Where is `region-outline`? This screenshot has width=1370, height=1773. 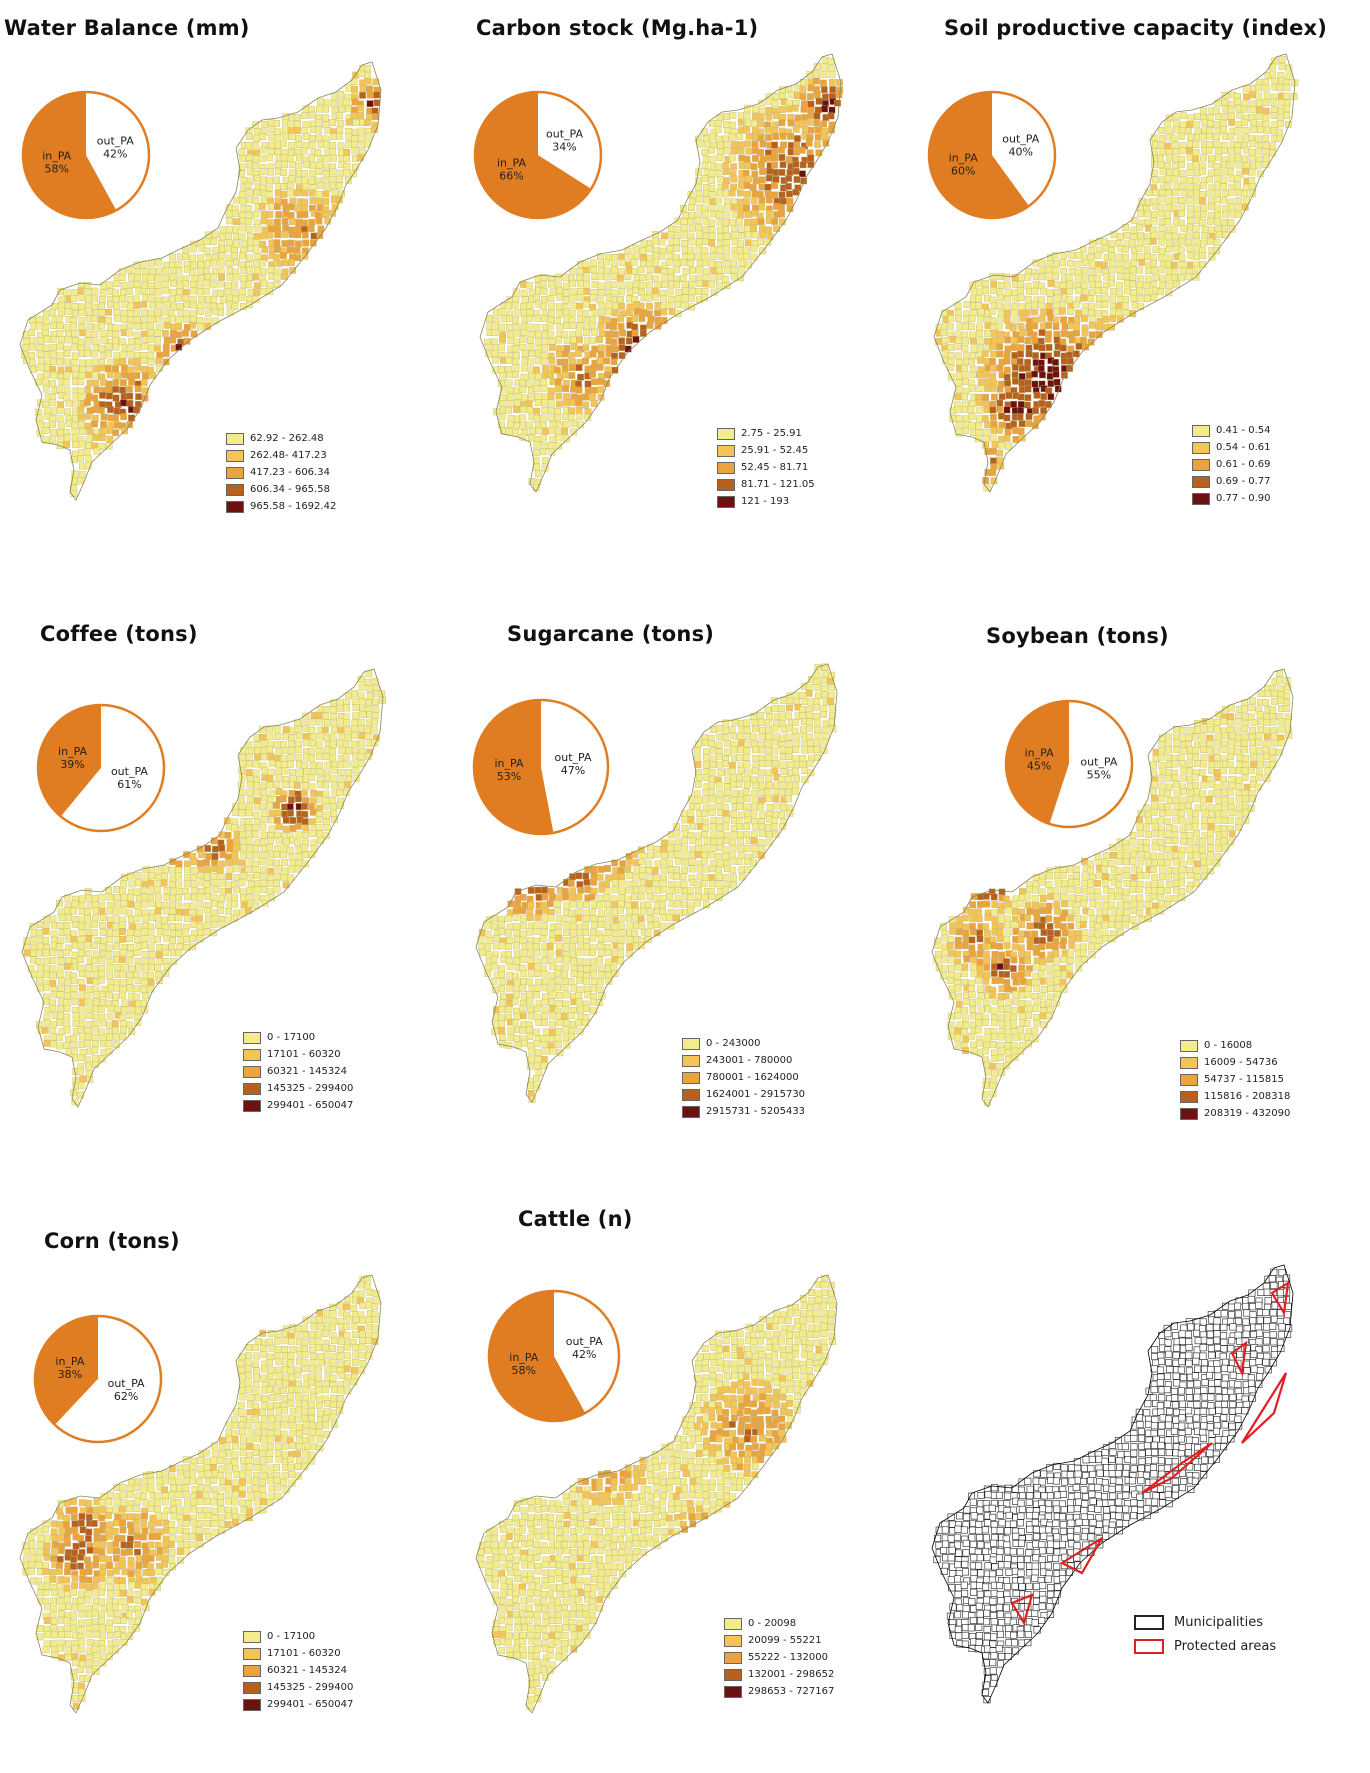
region-outline is located at coordinates (656, 883).